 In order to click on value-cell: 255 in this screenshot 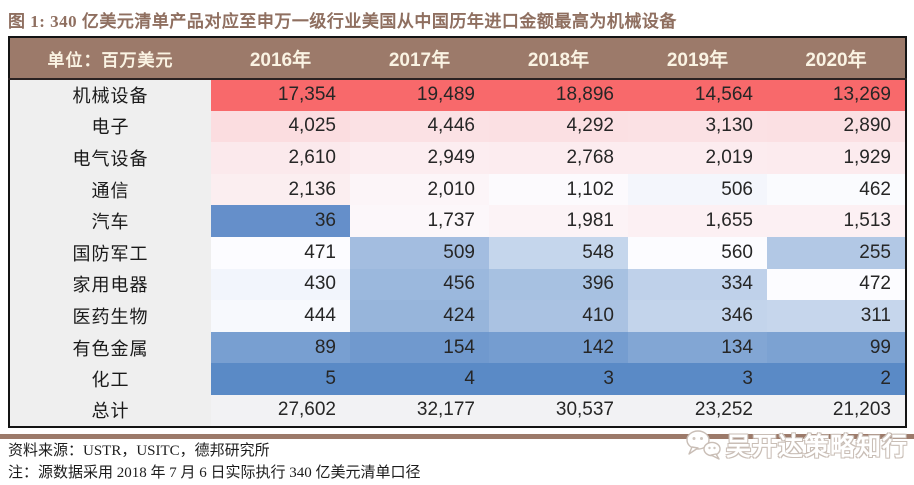, I will do `click(836, 252)`.